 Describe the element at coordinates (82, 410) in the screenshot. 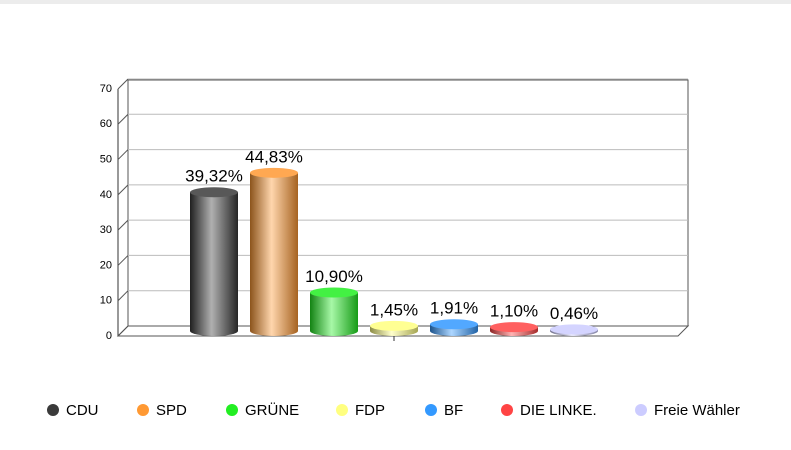

I see `legend-label: CDU` at that location.